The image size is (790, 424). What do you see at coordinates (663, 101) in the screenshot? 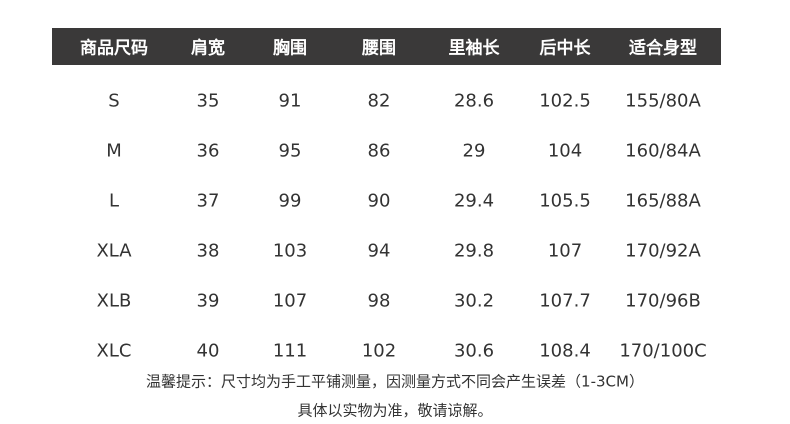
I see `table-cell: 155/80A` at bounding box center [663, 101].